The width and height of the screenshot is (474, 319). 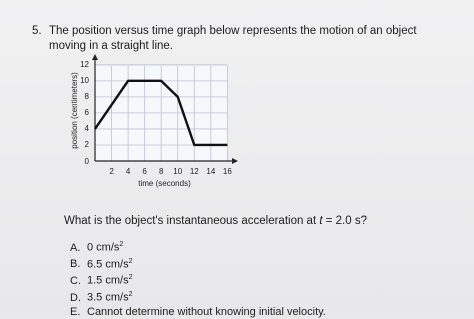 I want to click on data-line, so click(x=161, y=113).